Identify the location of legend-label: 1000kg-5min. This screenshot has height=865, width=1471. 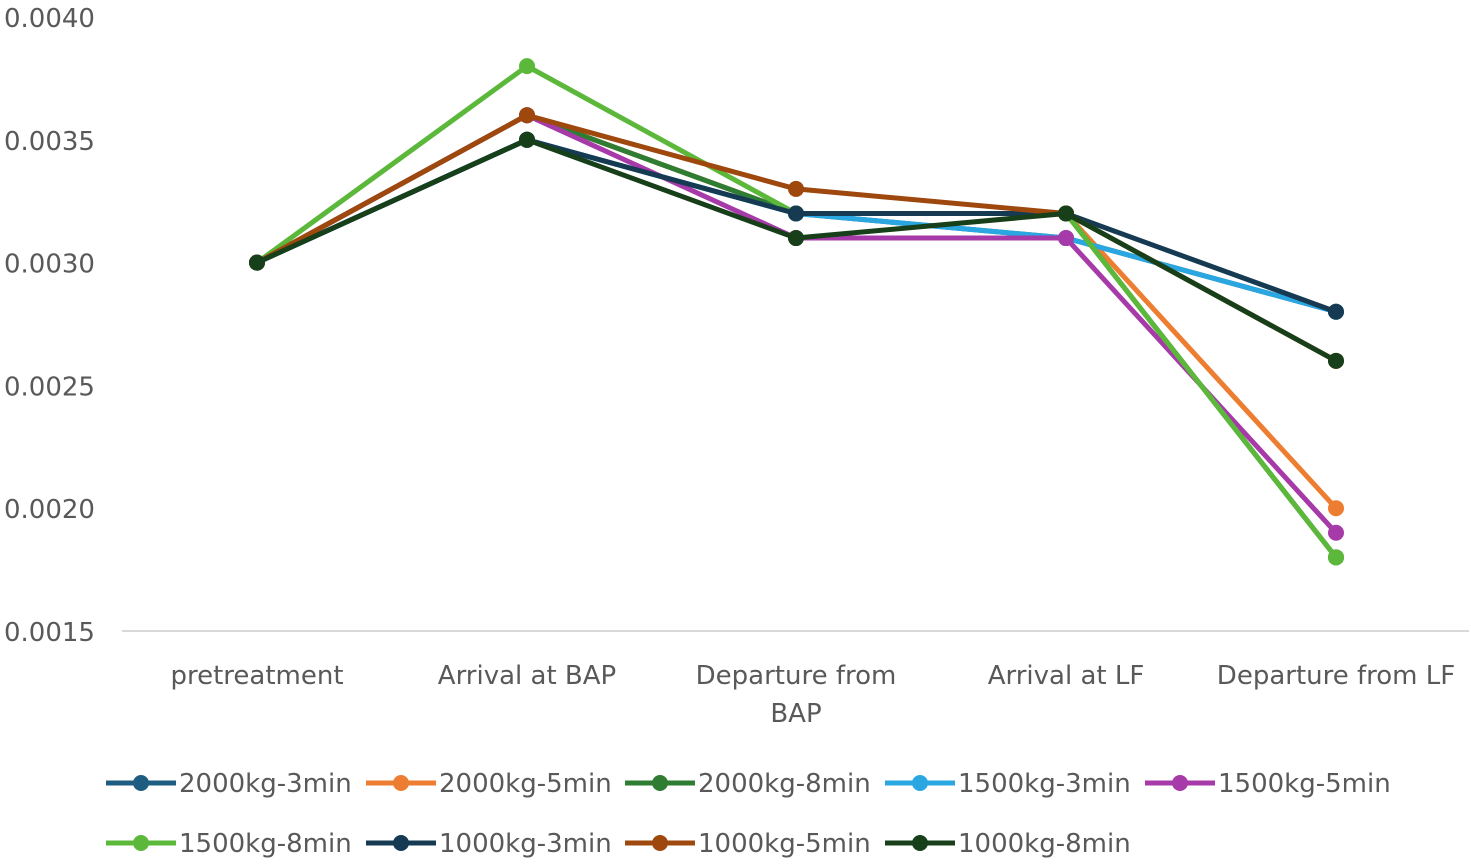
(784, 844).